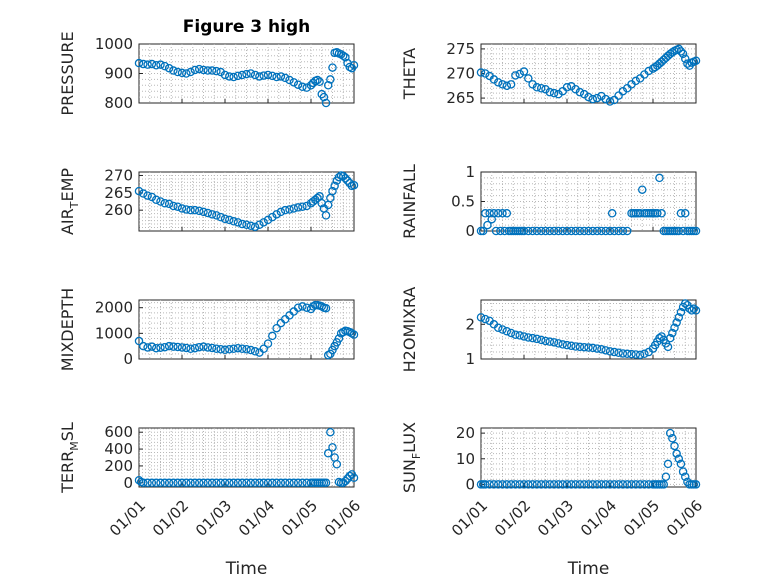  Describe the element at coordinates (550, 73) in the screenshot. I see `subplot-2: 265 270 275 THETA` at that location.